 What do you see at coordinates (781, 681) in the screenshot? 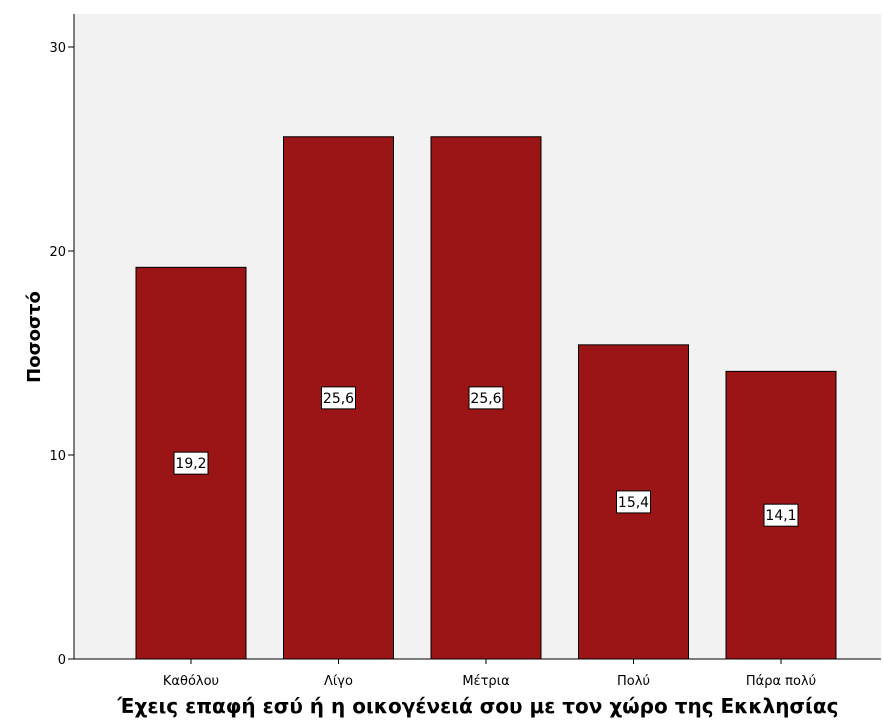
I see `x-tick-label: Πάρα πολύ` at bounding box center [781, 681].